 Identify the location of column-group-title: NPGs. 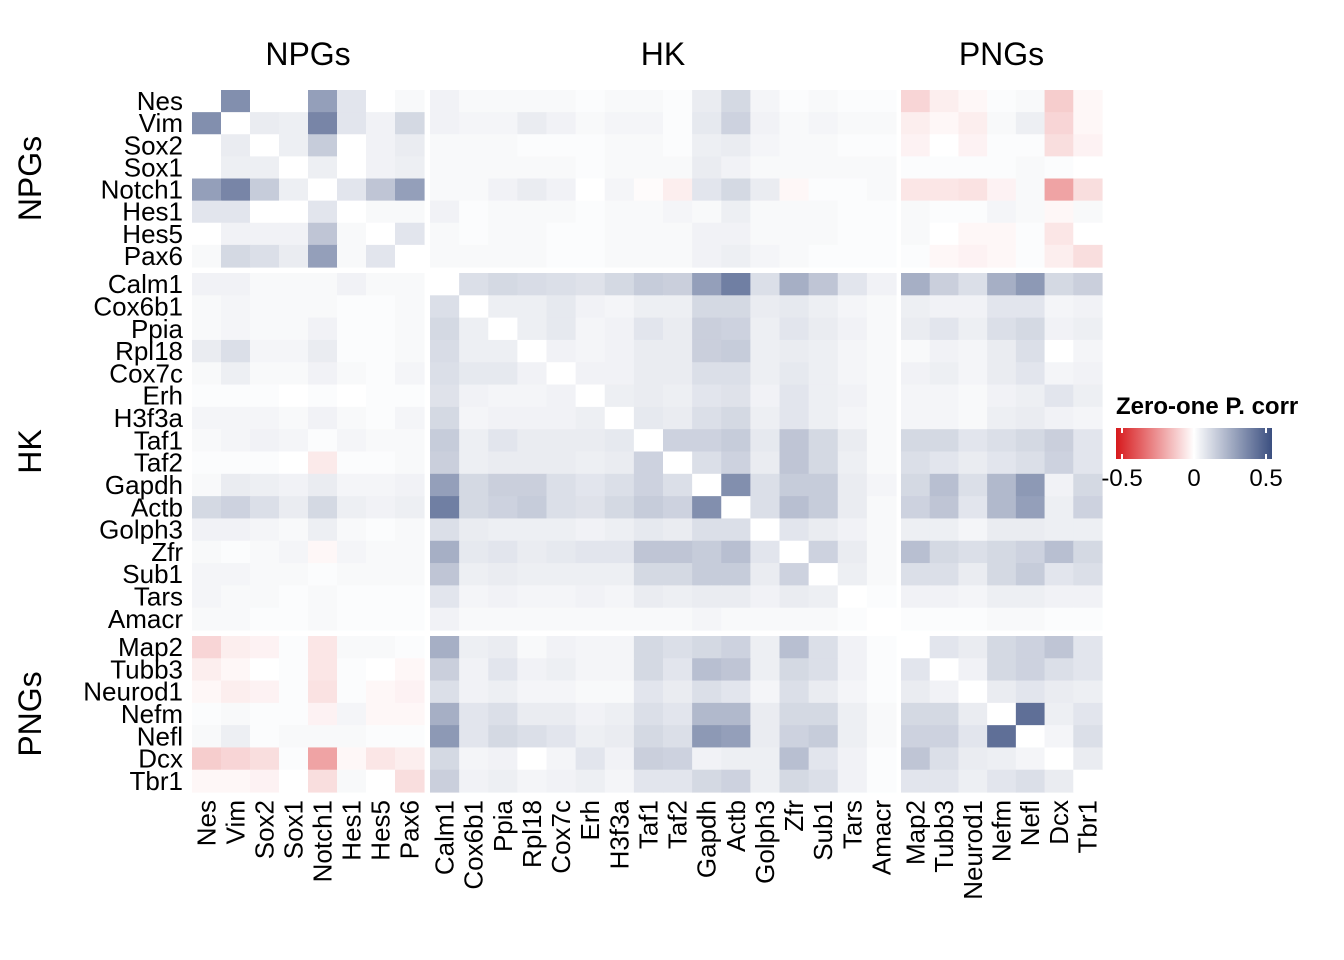
(307, 54).